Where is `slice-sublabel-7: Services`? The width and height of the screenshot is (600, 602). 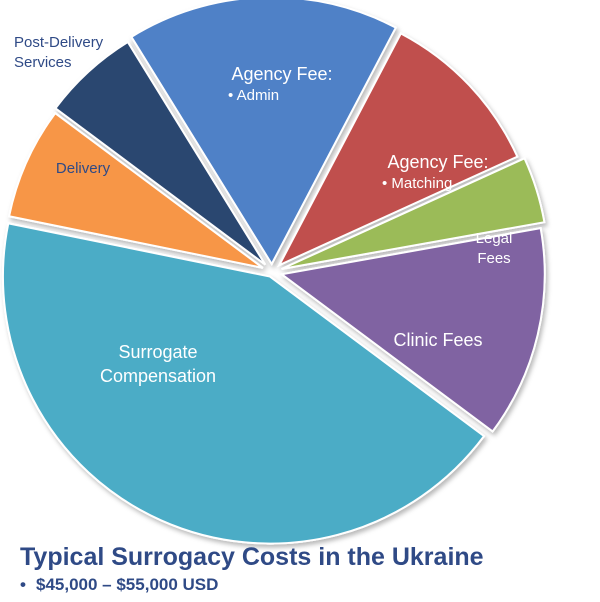 slice-sublabel-7: Services is located at coordinates (43, 62).